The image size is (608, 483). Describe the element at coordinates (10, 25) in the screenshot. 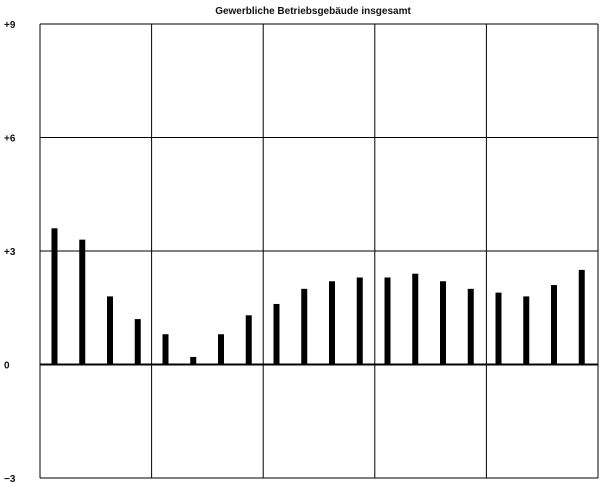

I see `y-tick-label: +9` at that location.